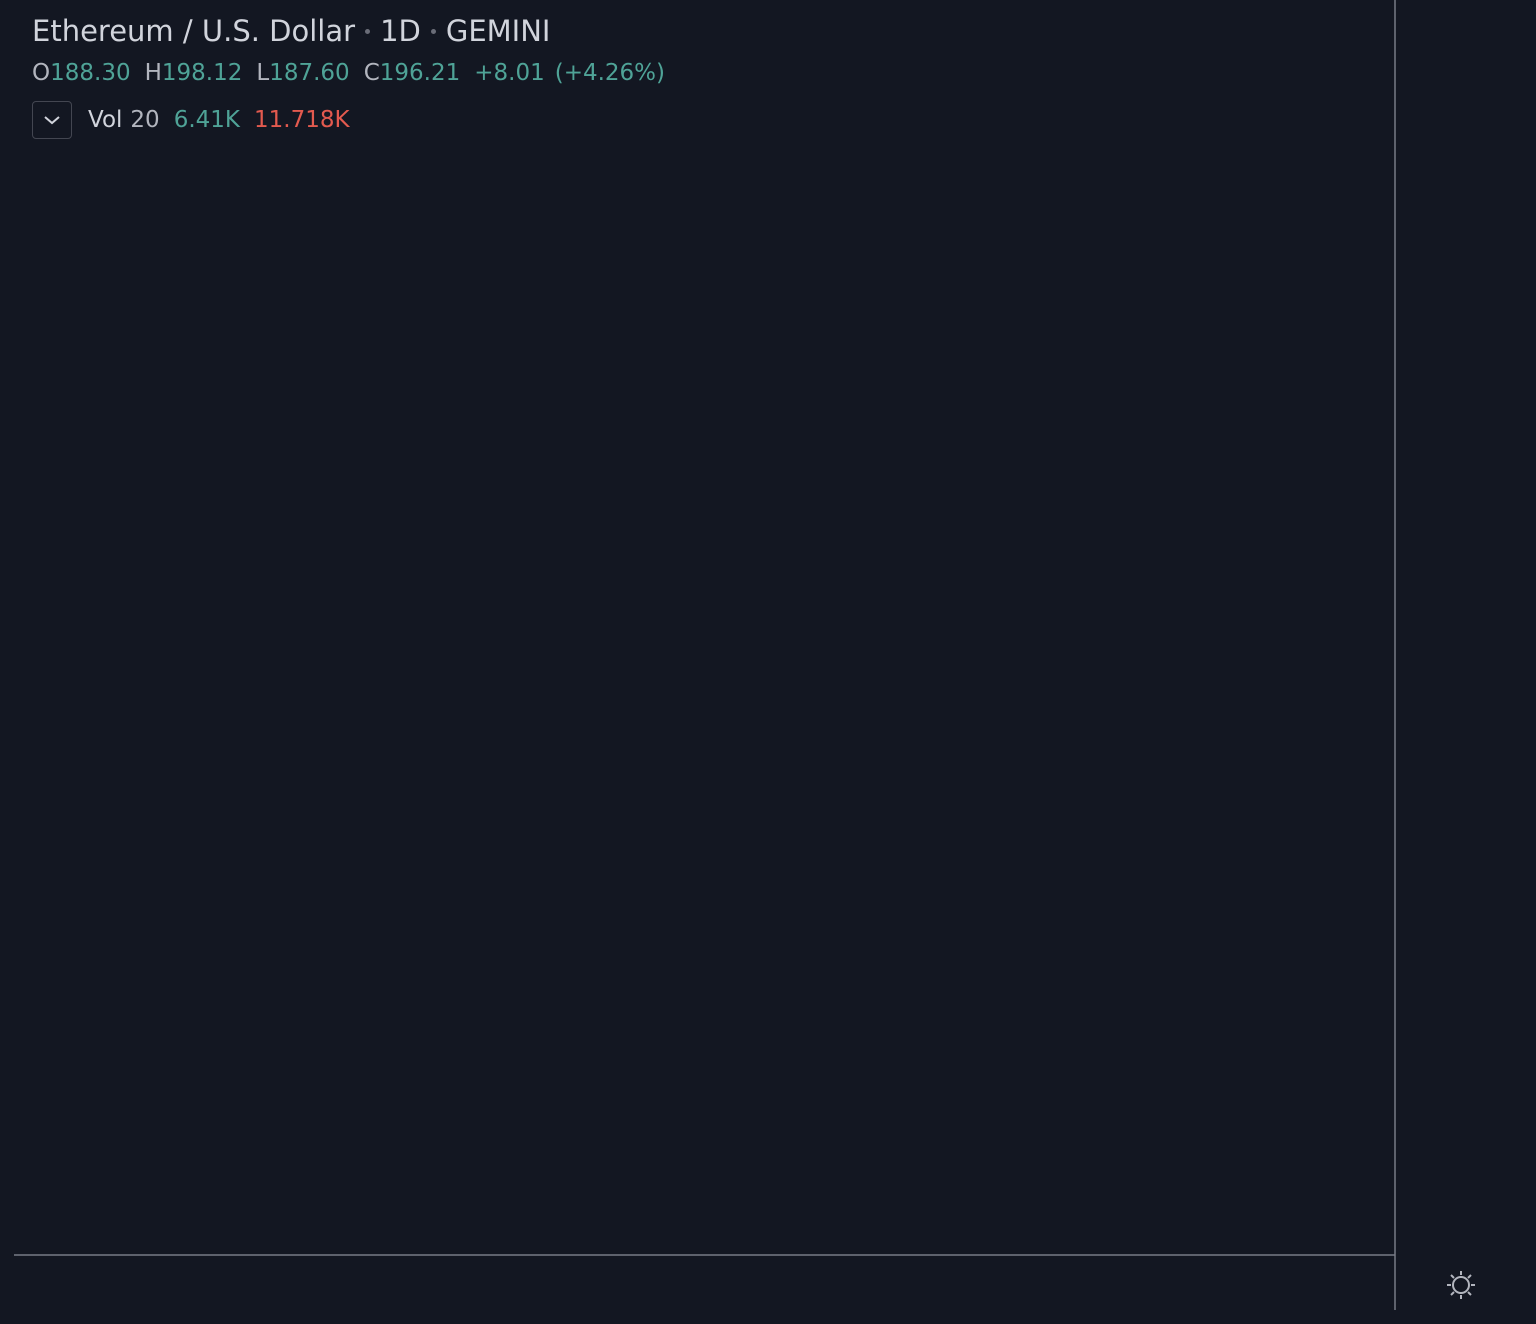  What do you see at coordinates (41, 73) in the screenshot?
I see `ohlc-label: O` at bounding box center [41, 73].